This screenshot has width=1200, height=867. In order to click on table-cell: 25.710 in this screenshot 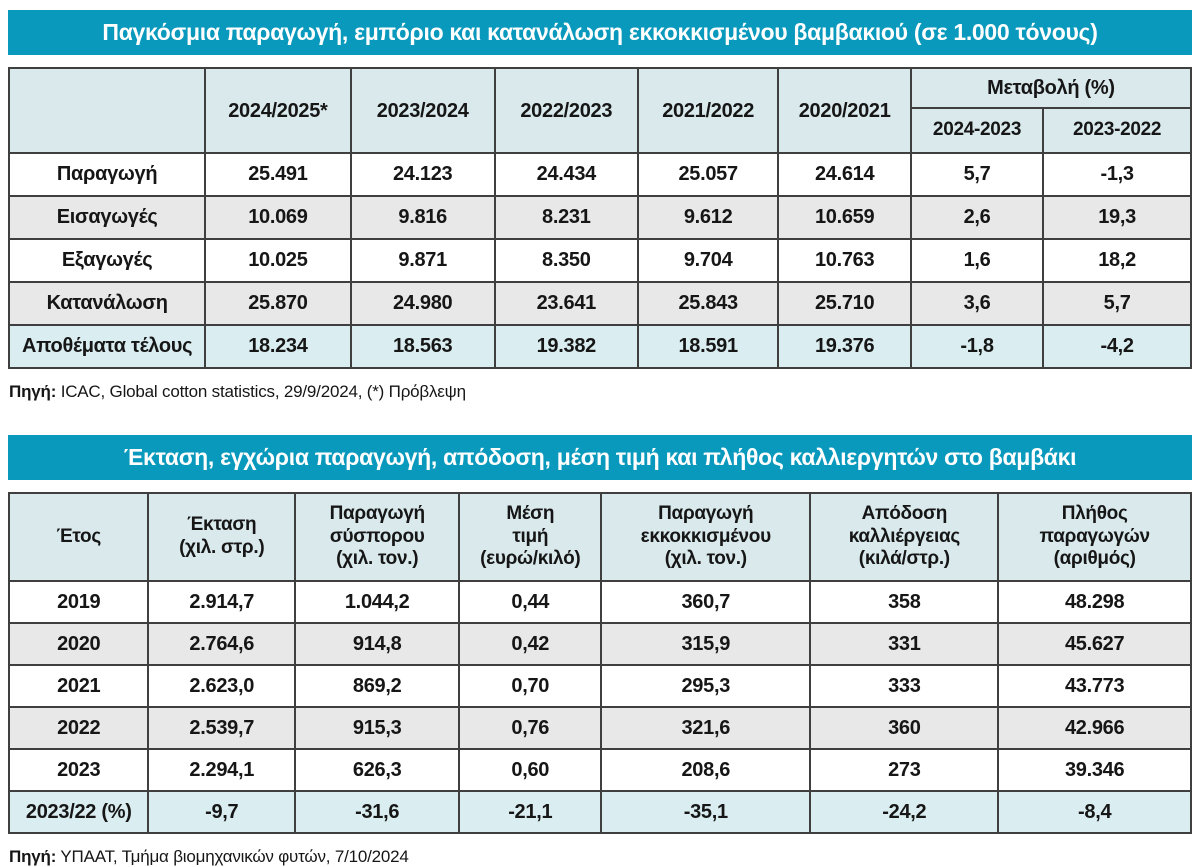, I will do `click(844, 303)`.